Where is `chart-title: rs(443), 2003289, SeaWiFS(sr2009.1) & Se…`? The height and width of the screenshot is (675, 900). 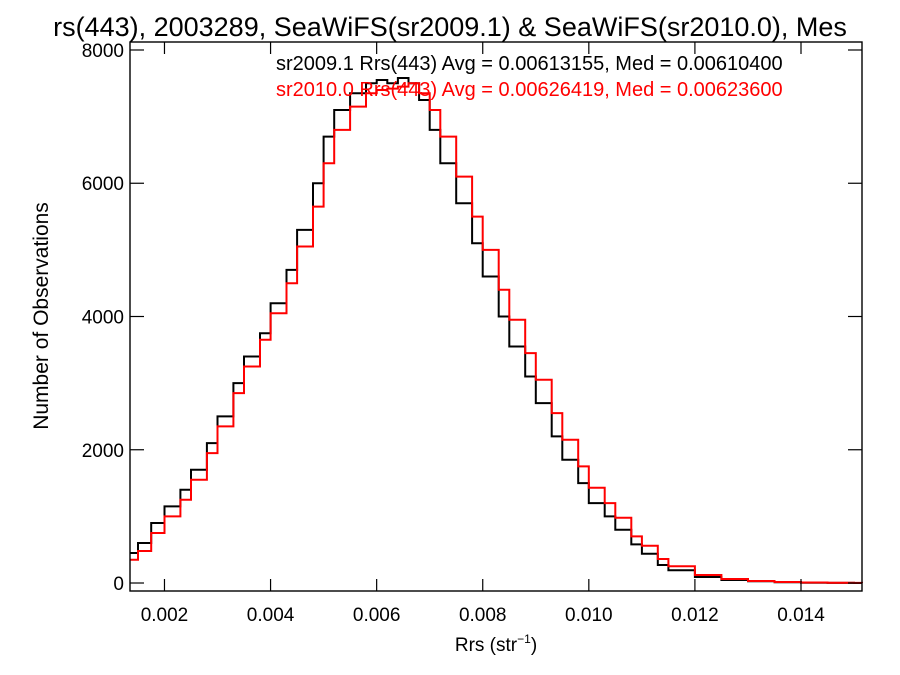 chart-title: rs(443), 2003289, SeaWiFS(sr2009.1) & Se… is located at coordinates (450, 27).